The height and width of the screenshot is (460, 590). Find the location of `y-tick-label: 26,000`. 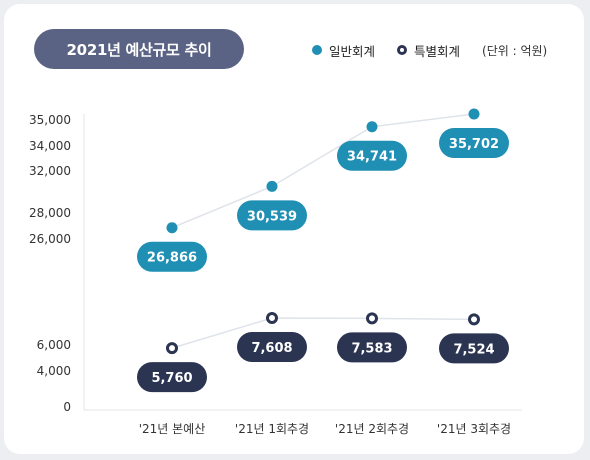

y-tick-label: 26,000 is located at coordinates (50, 239).